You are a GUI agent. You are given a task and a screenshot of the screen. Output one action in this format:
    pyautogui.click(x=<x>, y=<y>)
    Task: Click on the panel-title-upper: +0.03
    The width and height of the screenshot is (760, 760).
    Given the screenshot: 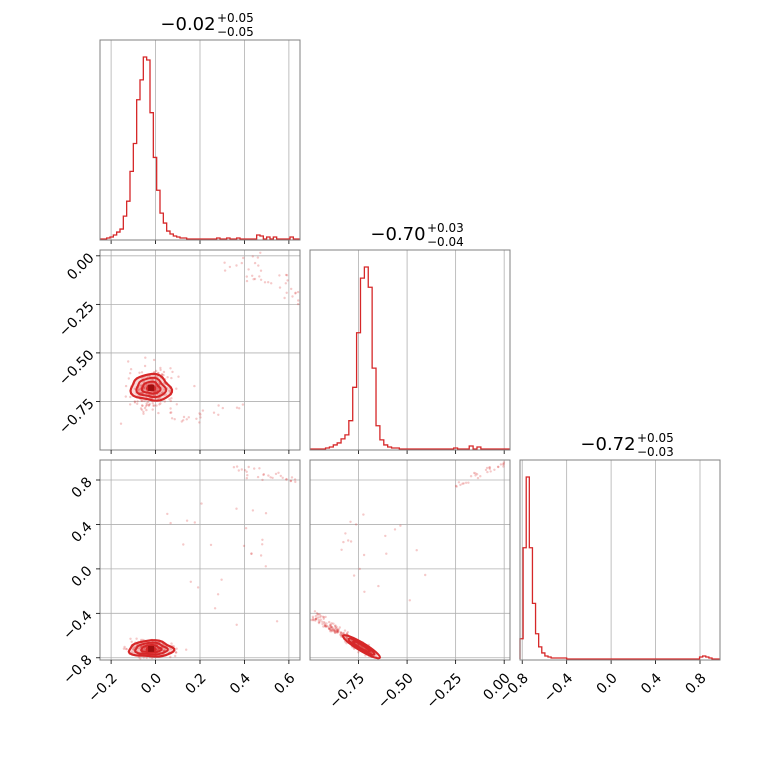 What is the action you would take?
    pyautogui.click(x=445, y=228)
    